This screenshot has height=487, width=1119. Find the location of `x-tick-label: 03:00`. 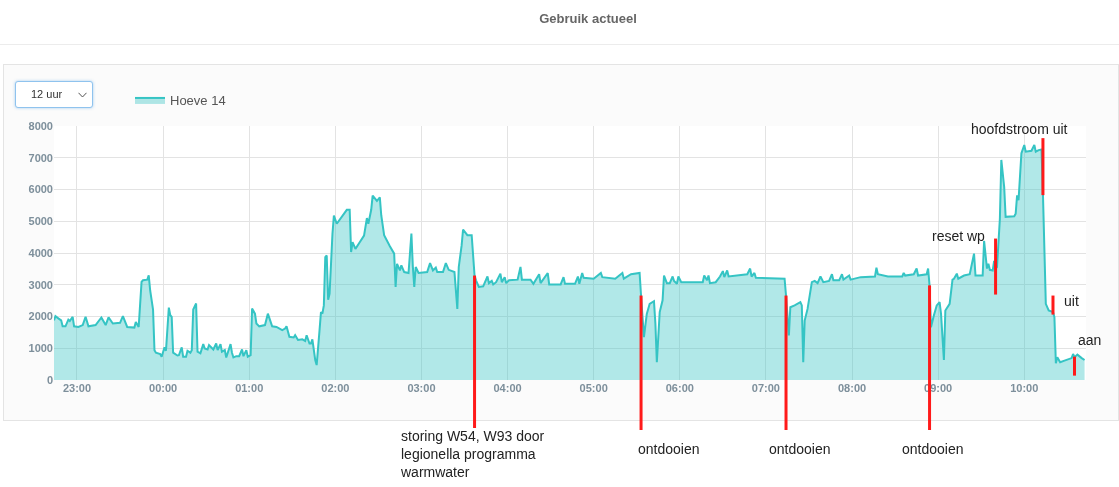

x-tick-label: 03:00 is located at coordinates (421, 388).